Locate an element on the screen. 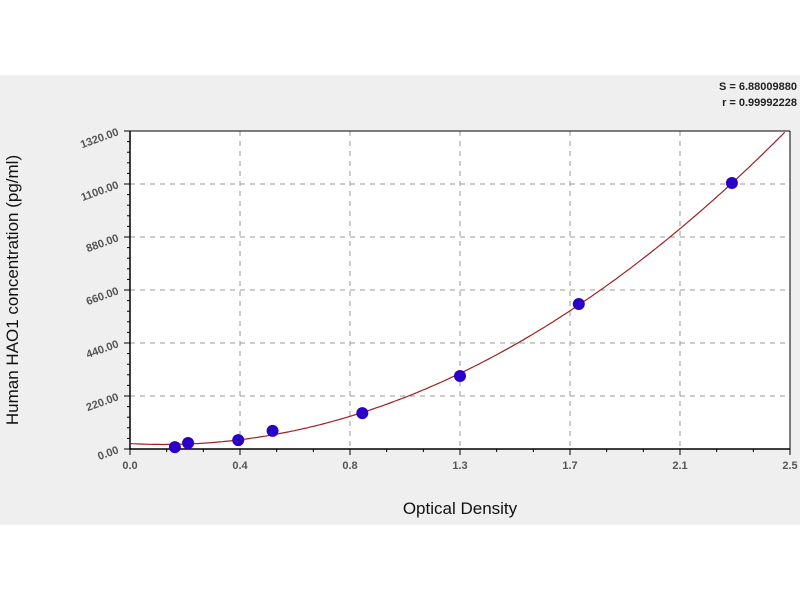  stat-s: S = 6.88009880 is located at coordinates (758, 87).